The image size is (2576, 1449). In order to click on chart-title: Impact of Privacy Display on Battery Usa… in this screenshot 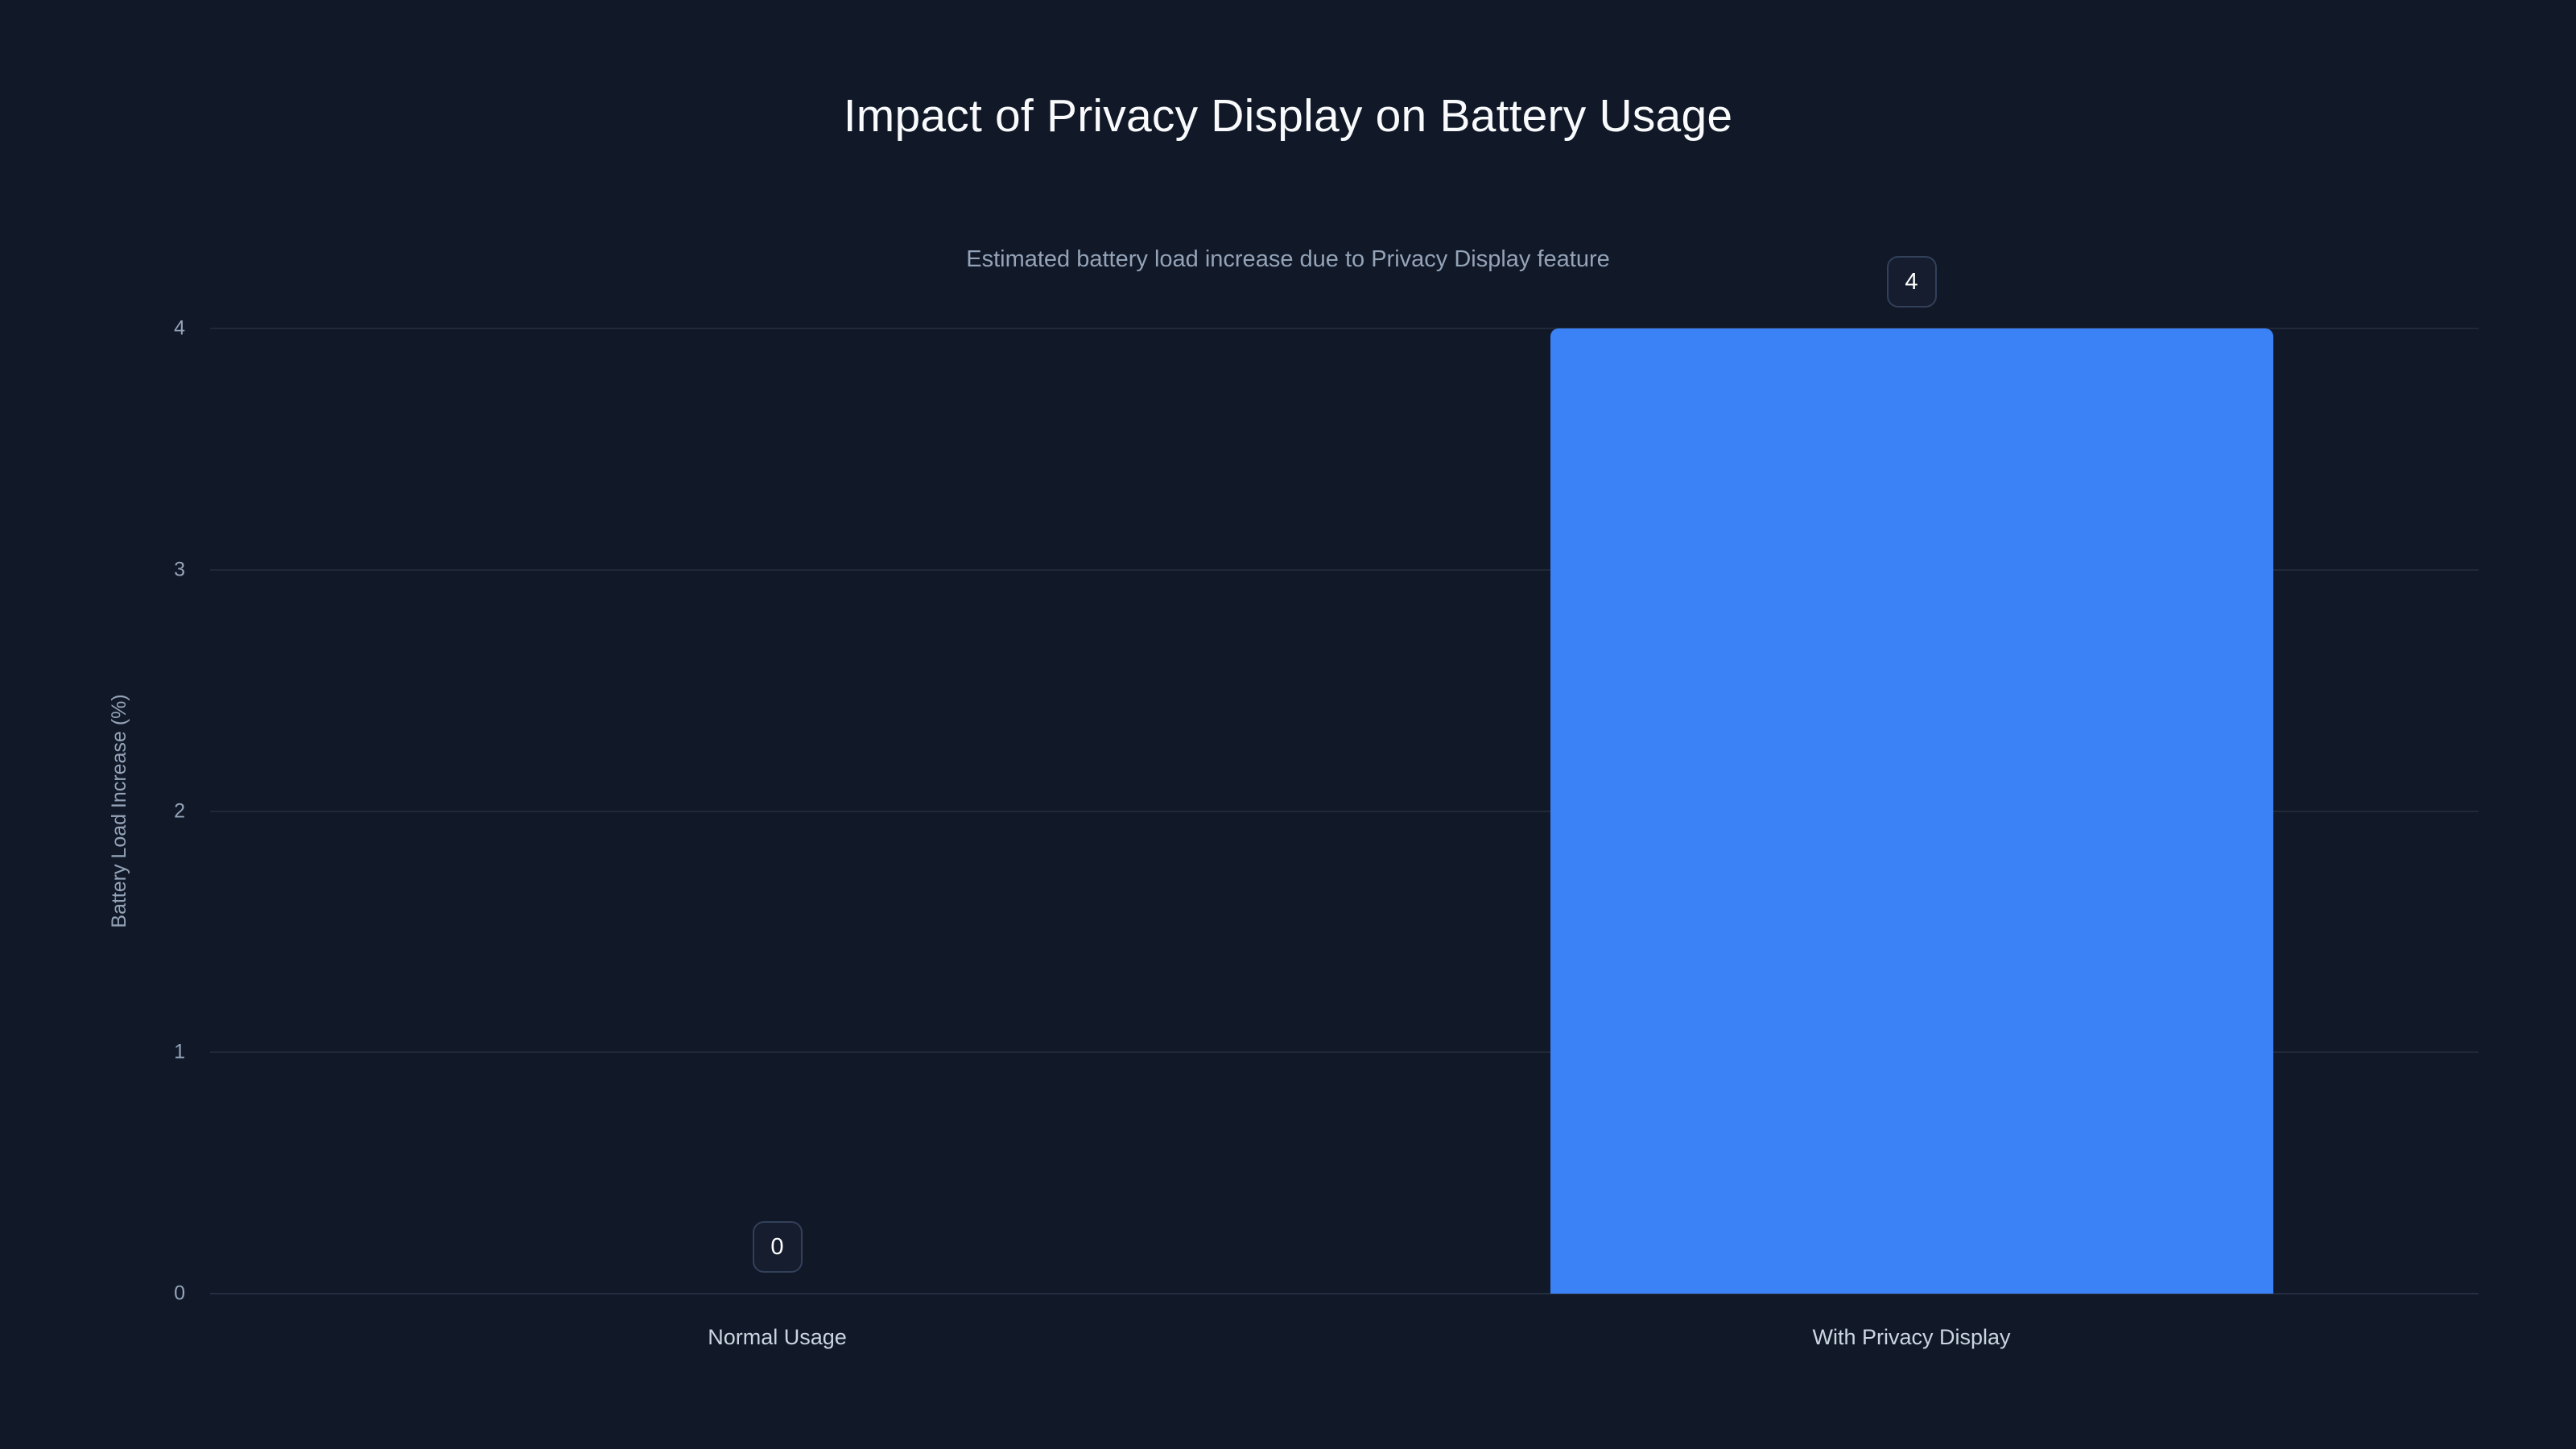, I will do `click(1288, 116)`.